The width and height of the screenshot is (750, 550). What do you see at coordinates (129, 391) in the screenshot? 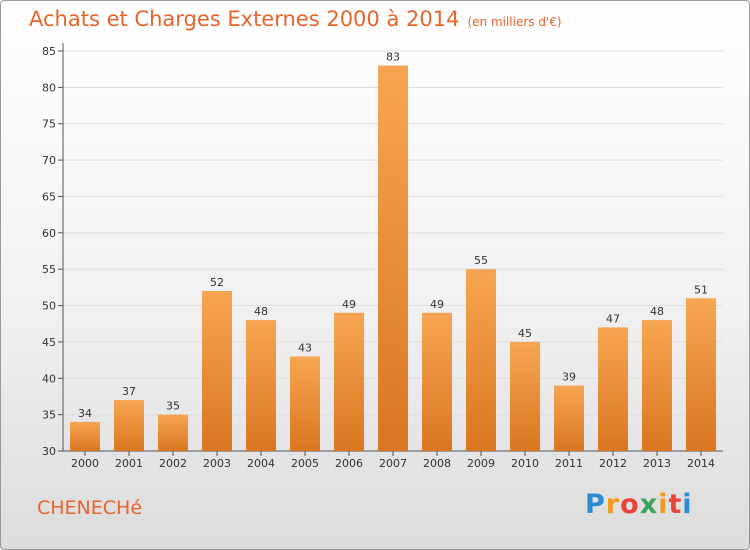
I see `bar-value-label: 37` at bounding box center [129, 391].